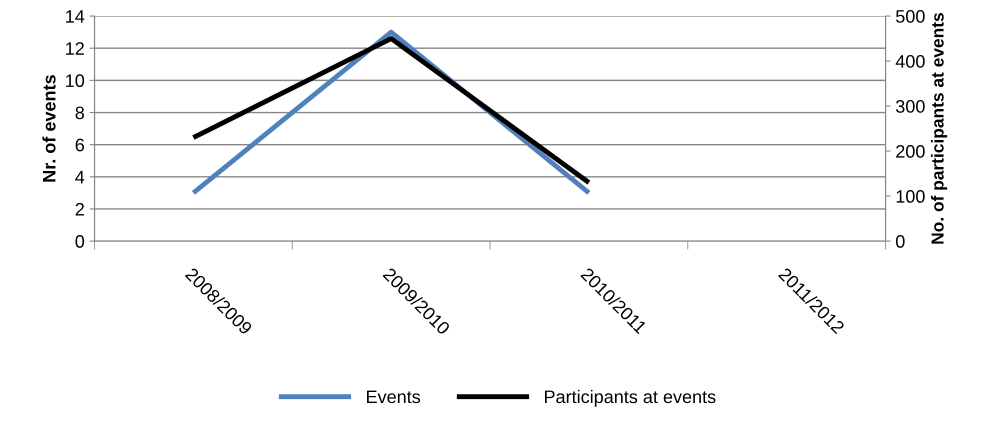 This screenshot has height=423, width=995. I want to click on y-tick-label: 6, so click(80, 145).